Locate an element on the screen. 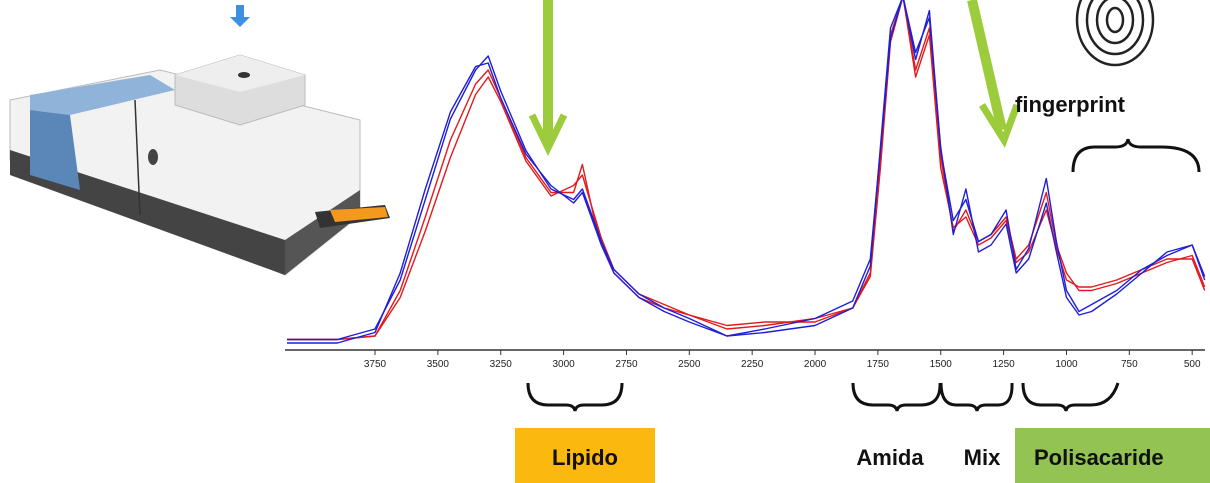 The width and height of the screenshot is (1210, 483). x-tick-label: 2000 is located at coordinates (815, 364).